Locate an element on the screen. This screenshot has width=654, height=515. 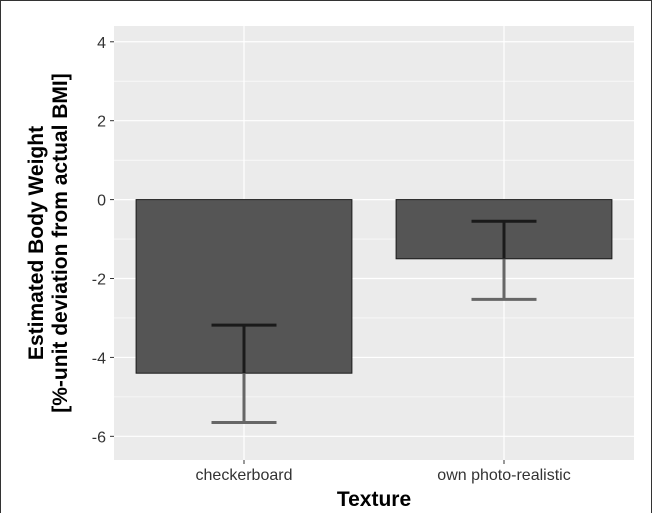
y-tick-label: -2 is located at coordinates (99, 280).